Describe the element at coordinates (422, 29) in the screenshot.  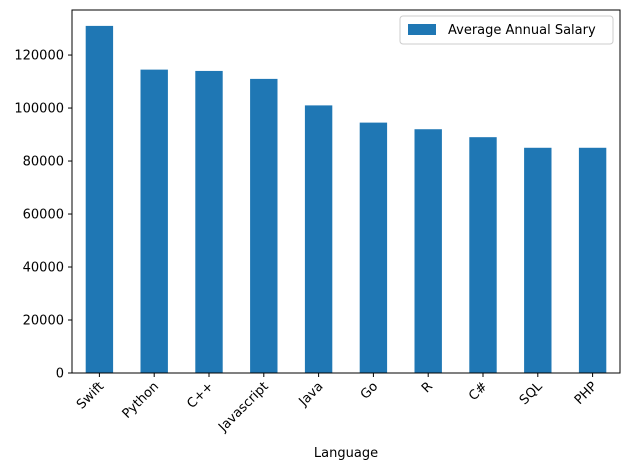
I see `legend-swatch` at that location.